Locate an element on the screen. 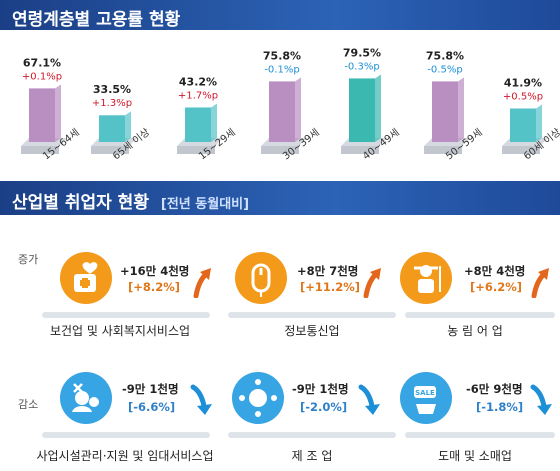  bar-change-label-0: +0.1%p is located at coordinates (42, 76).